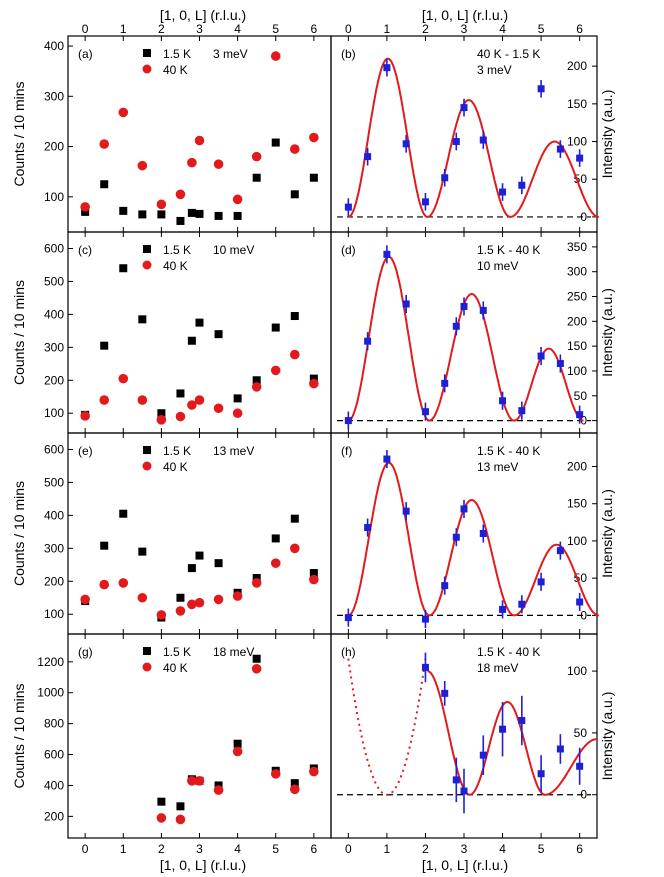 This screenshot has height=877, width=664. Describe the element at coordinates (175, 266) in the screenshot. I see `panel-c-legend-label-2: 40 K` at that location.